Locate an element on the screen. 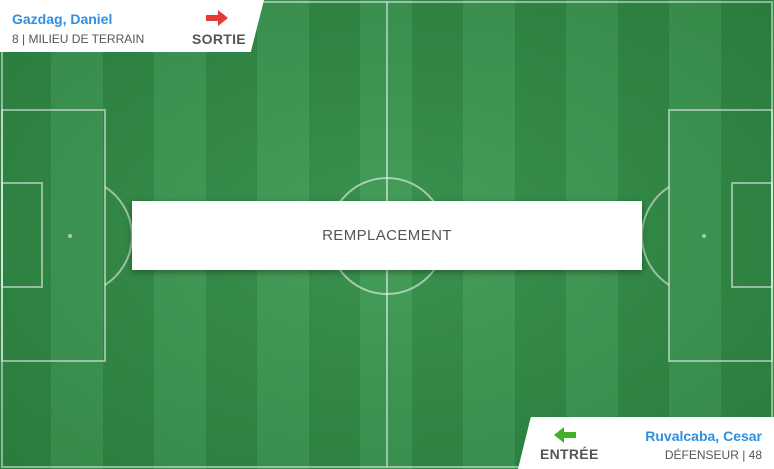  player-in-info: DÉFENSEUR | 48 is located at coordinates (713, 455).